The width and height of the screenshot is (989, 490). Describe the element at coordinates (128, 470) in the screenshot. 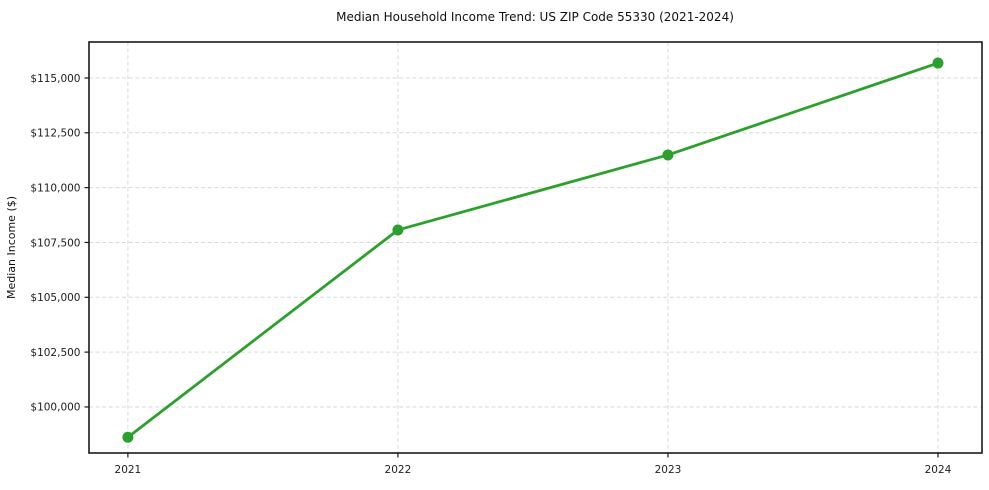

I see `x-tick-label: 2021` at that location.